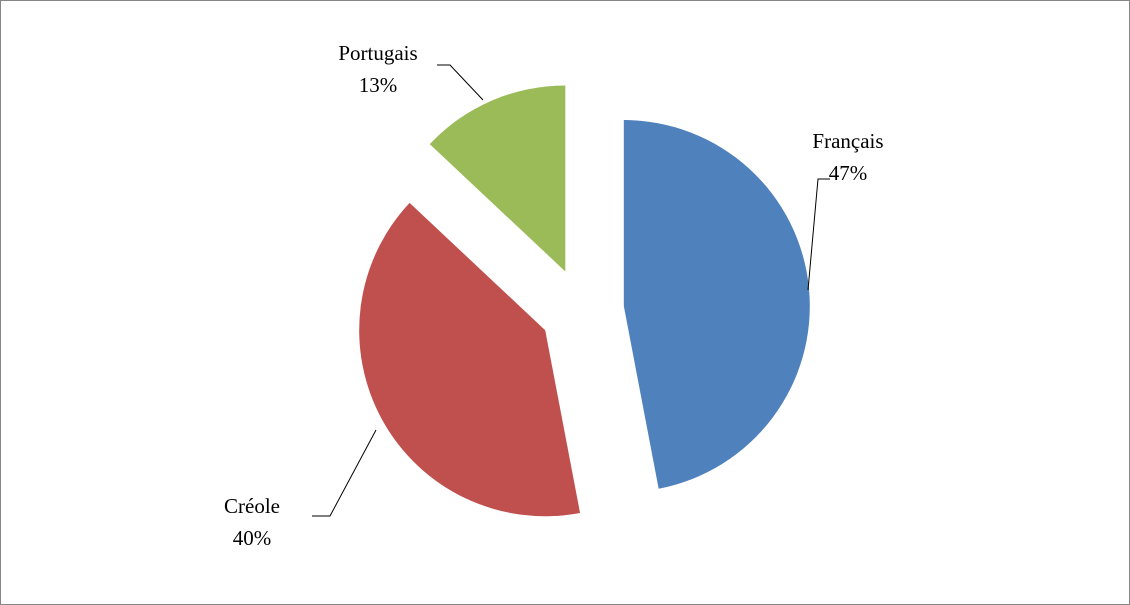 This screenshot has height=605, width=1130. I want to click on slice-value-label: 13%, so click(378, 85).